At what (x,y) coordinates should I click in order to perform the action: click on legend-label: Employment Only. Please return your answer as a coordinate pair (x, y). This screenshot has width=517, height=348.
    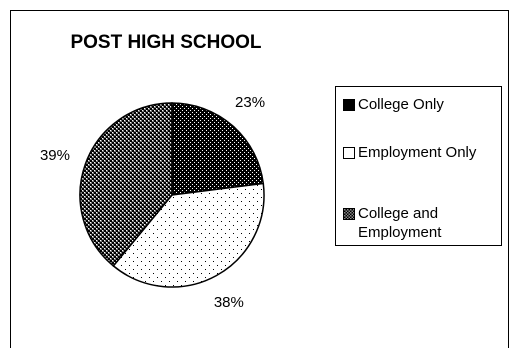
    Looking at the image, I should click on (417, 152).